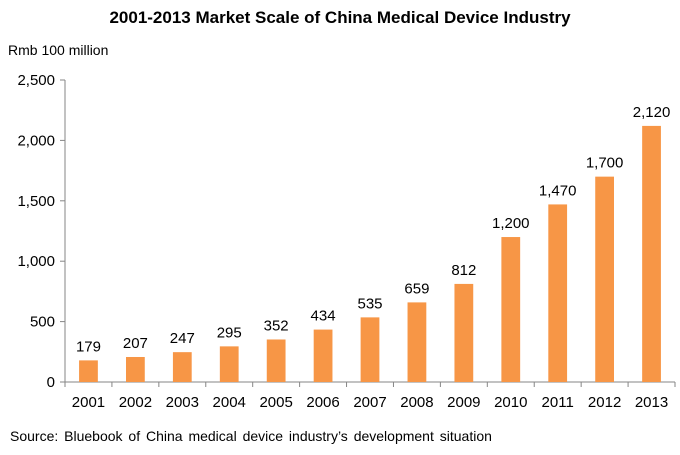 This screenshot has width=680, height=455. I want to click on x-tick-label: 2011, so click(558, 402).